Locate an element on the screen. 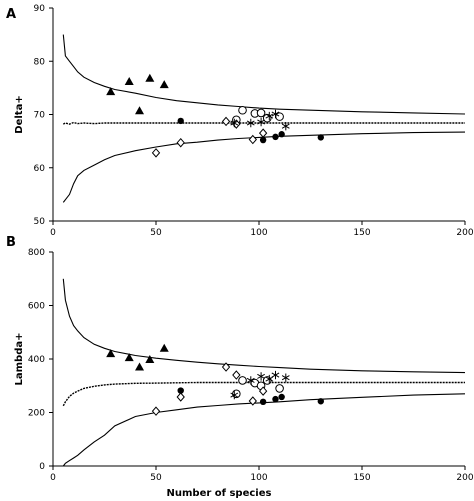 The height and width of the screenshot is (501, 474). y-tick-label: 70 is located at coordinates (40, 116).